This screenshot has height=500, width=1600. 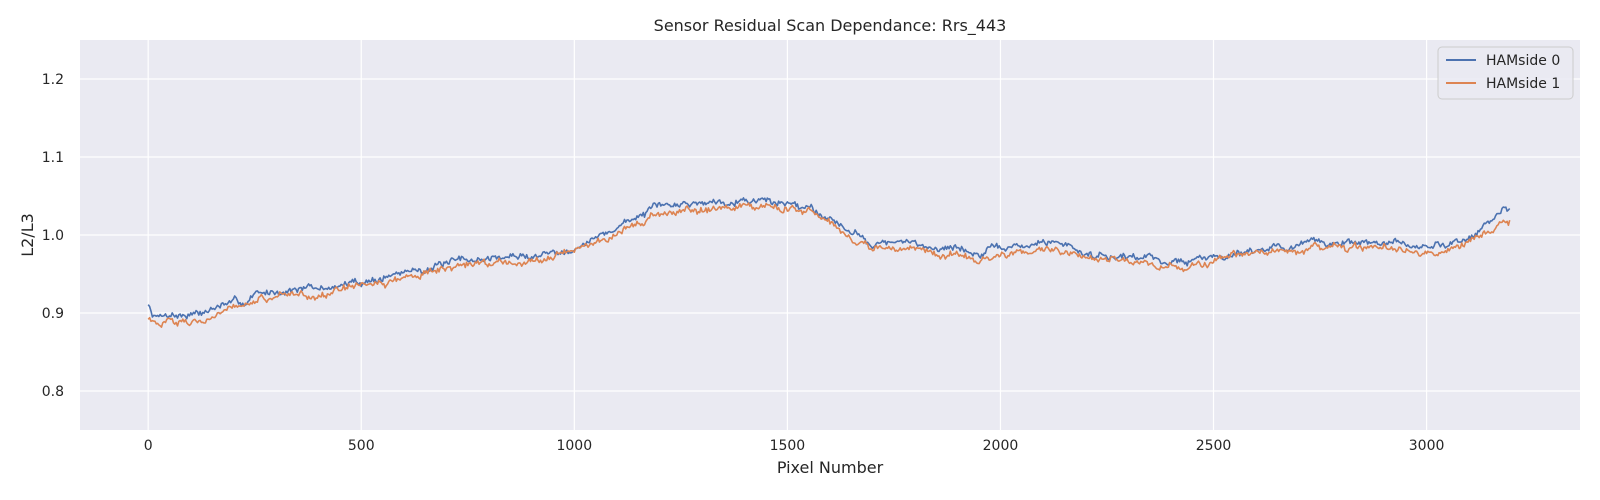 What do you see at coordinates (1001, 446) in the screenshot?
I see `x-tick-label: 2000` at bounding box center [1001, 446].